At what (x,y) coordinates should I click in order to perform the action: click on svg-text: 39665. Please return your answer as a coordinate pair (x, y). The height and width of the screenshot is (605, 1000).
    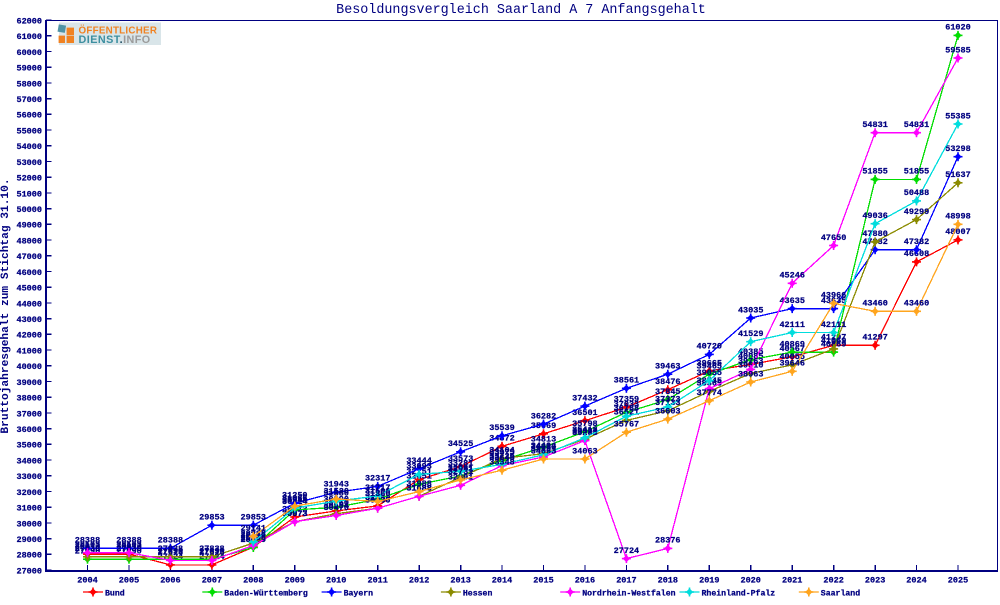
    Looking at the image, I should click on (710, 363).